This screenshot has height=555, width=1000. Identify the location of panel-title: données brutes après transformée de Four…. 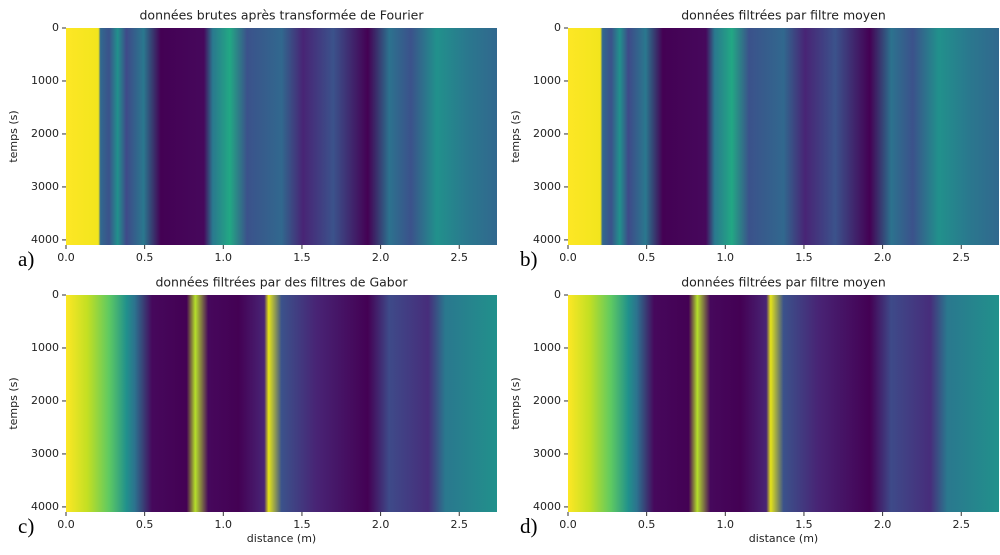
(282, 15).